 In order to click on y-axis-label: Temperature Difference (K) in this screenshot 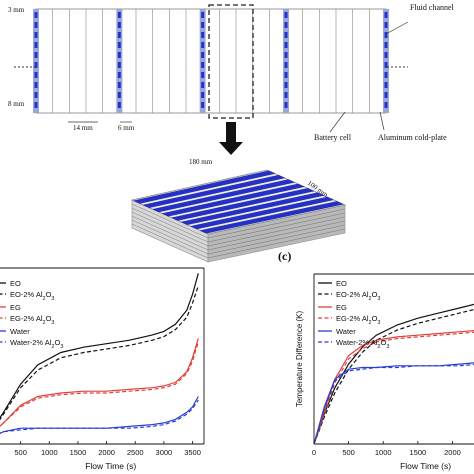, I will do `click(299, 359)`.